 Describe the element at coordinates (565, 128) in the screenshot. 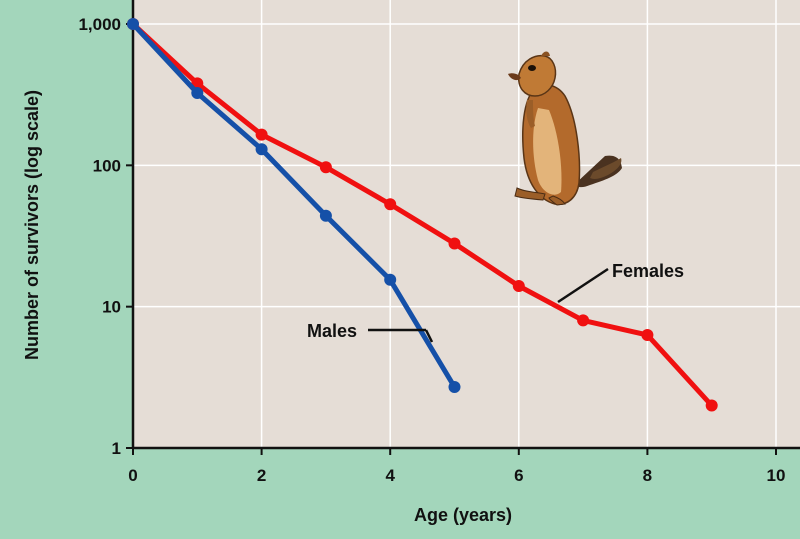

I see `ground-squirrel-icon` at that location.